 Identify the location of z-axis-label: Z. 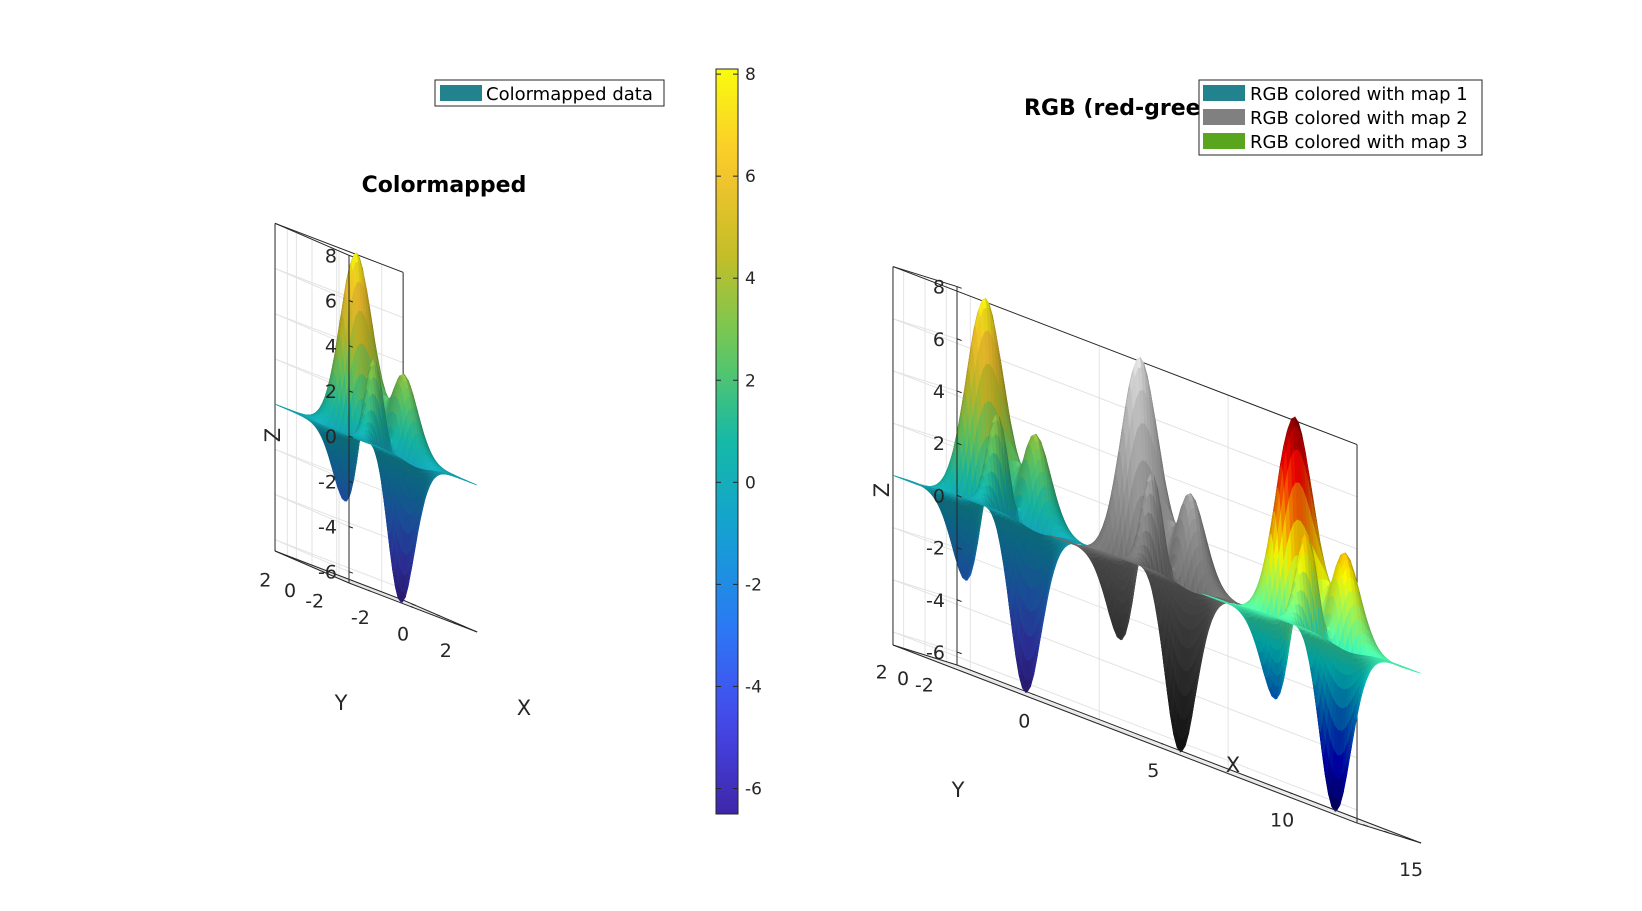
(273, 435).